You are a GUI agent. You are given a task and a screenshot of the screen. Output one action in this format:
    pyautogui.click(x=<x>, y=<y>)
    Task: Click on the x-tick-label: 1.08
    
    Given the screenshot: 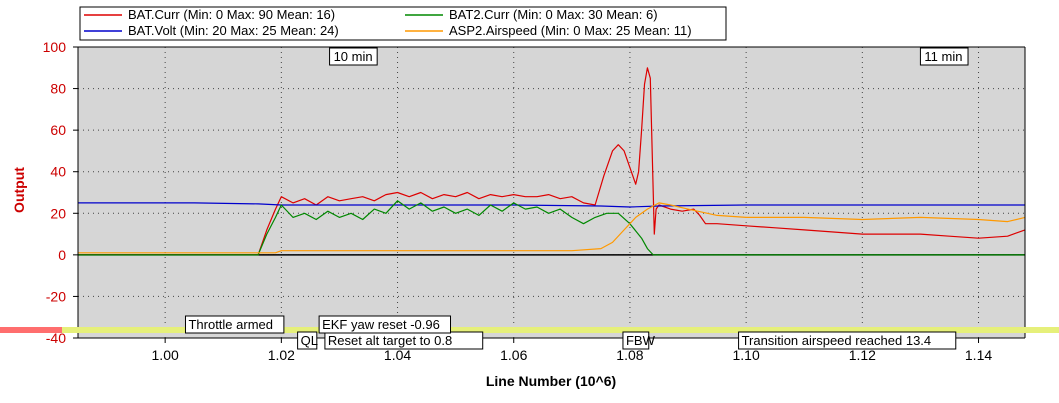 What is the action you would take?
    pyautogui.click(x=629, y=355)
    